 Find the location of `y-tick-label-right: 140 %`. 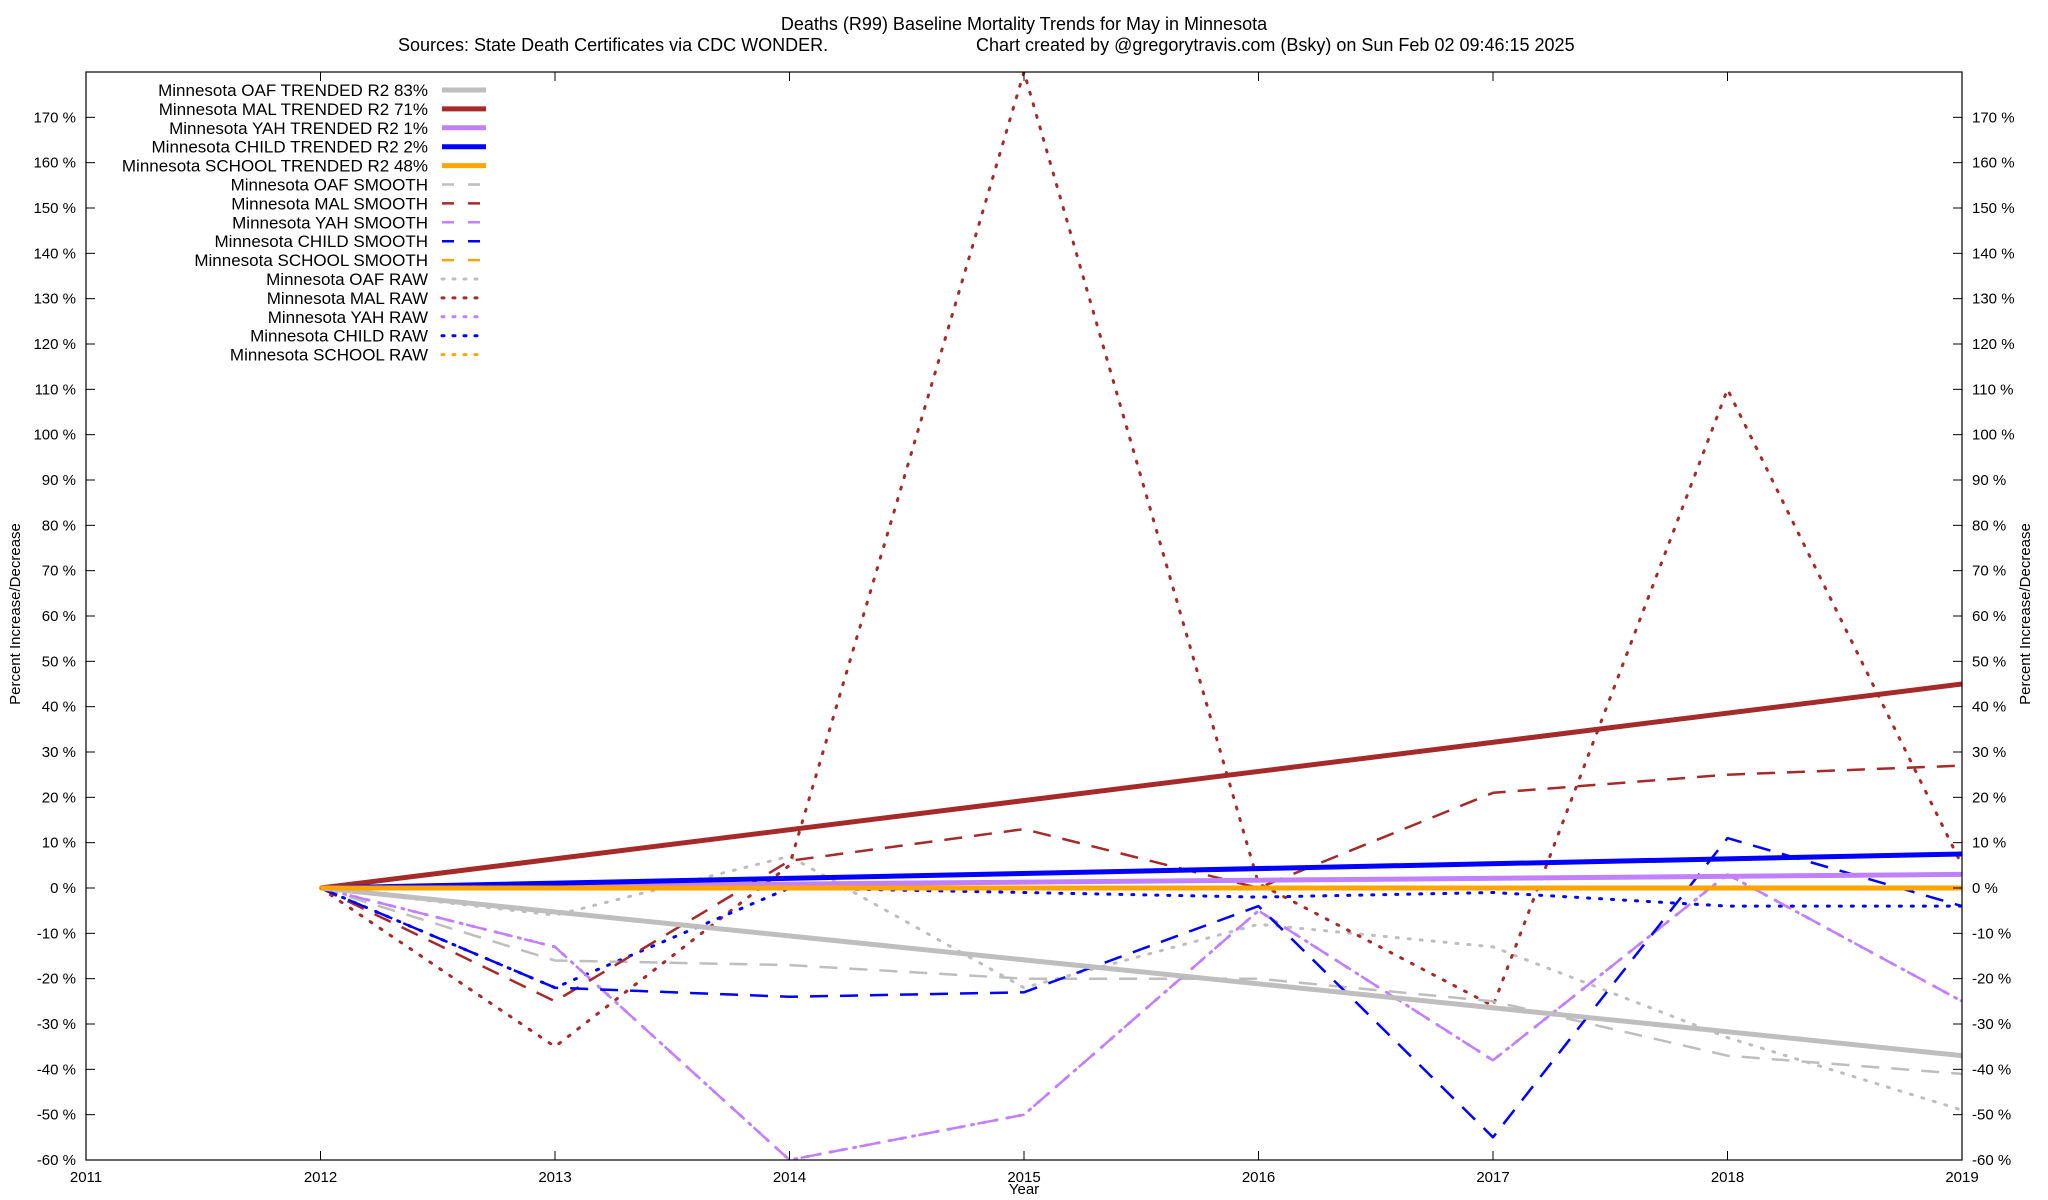

y-tick-label-right: 140 % is located at coordinates (1993, 253).